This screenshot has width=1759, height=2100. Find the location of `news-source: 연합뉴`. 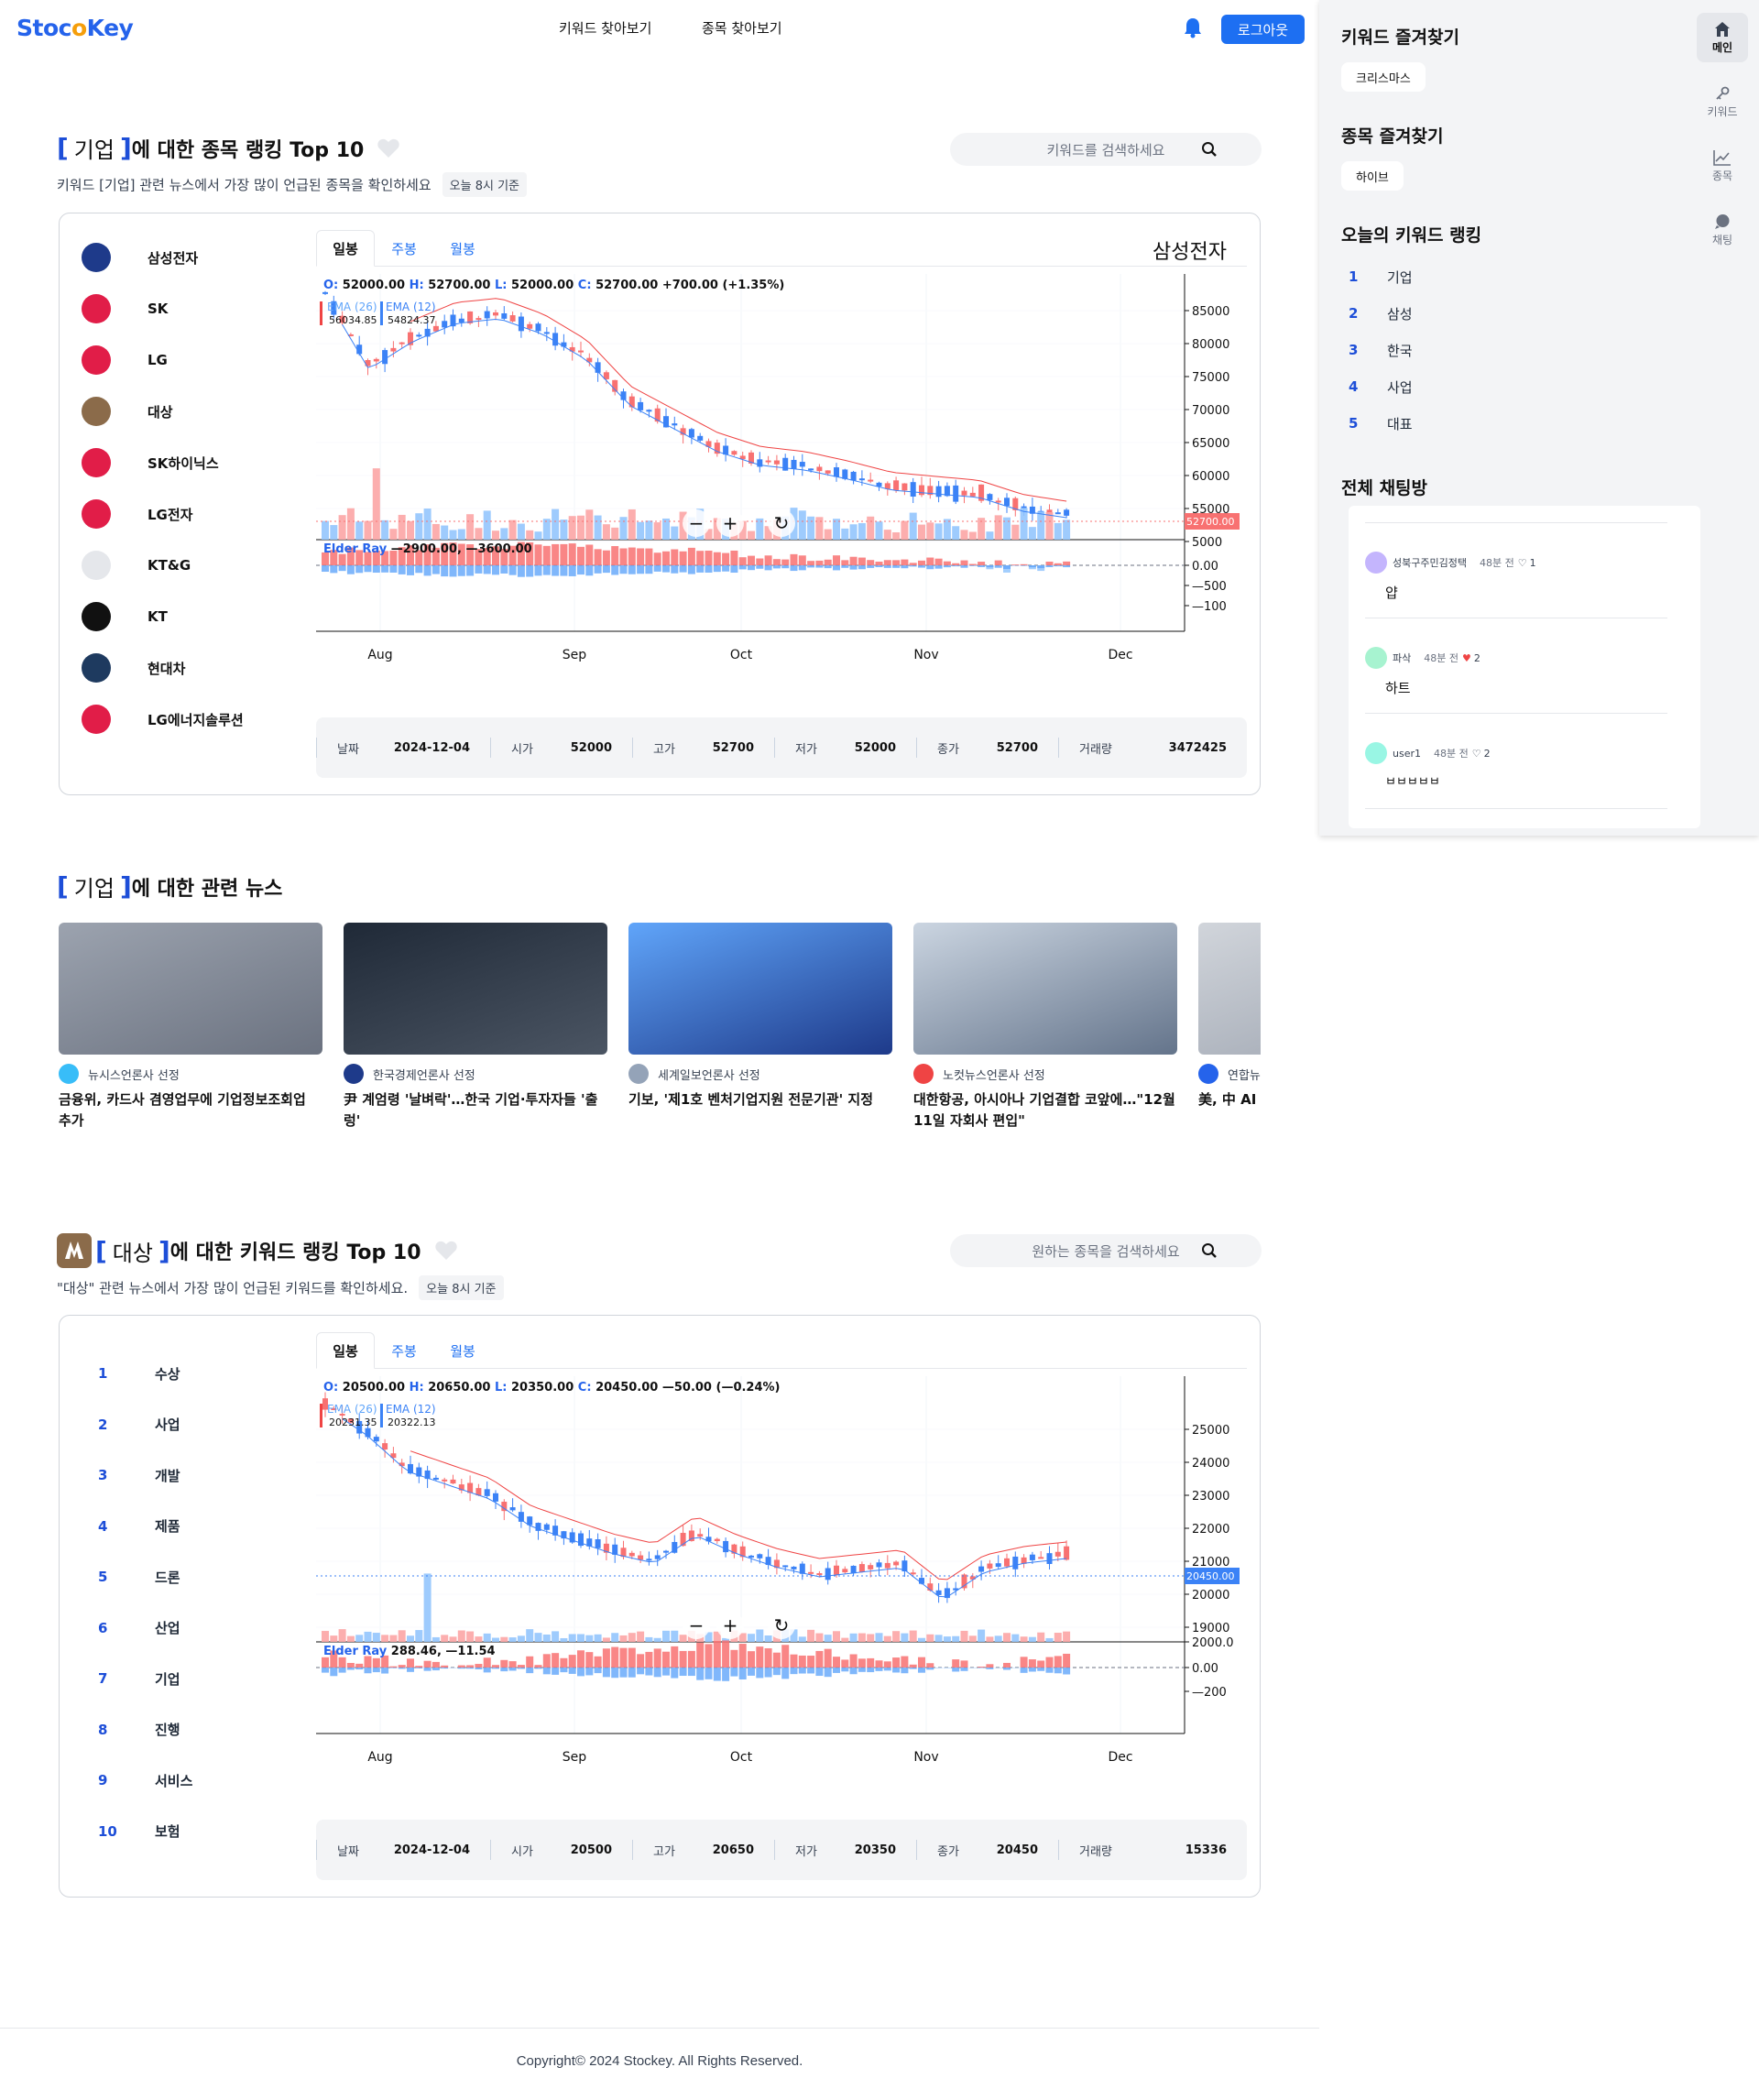

news-source: 연합뉴 is located at coordinates (1229, 1074).